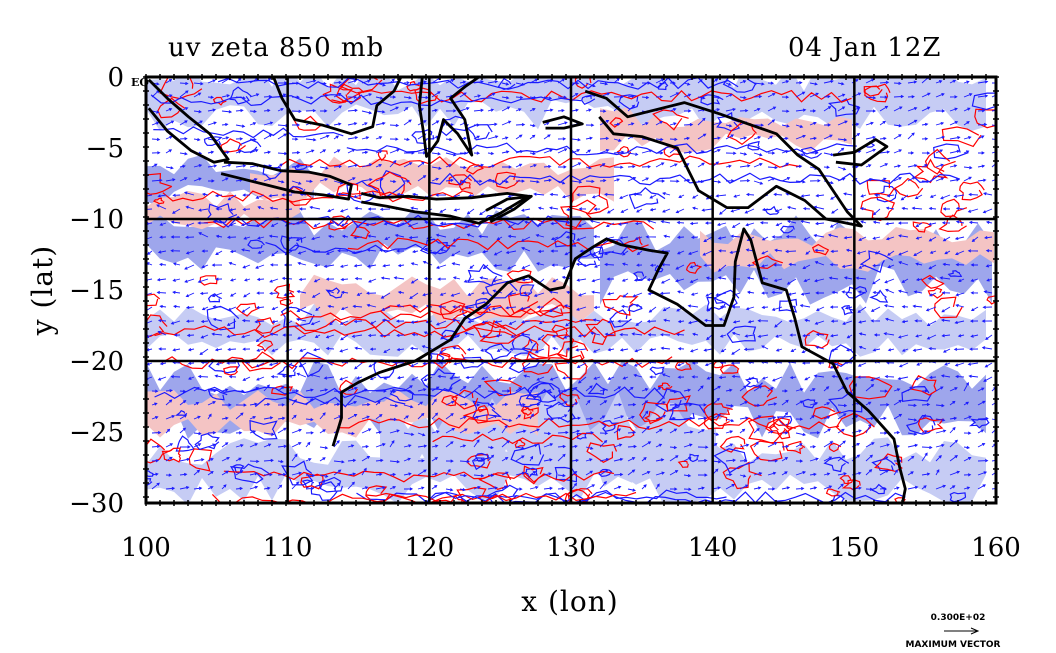  I want to click on legend-vector-value: 0.300E+02, so click(958, 618).